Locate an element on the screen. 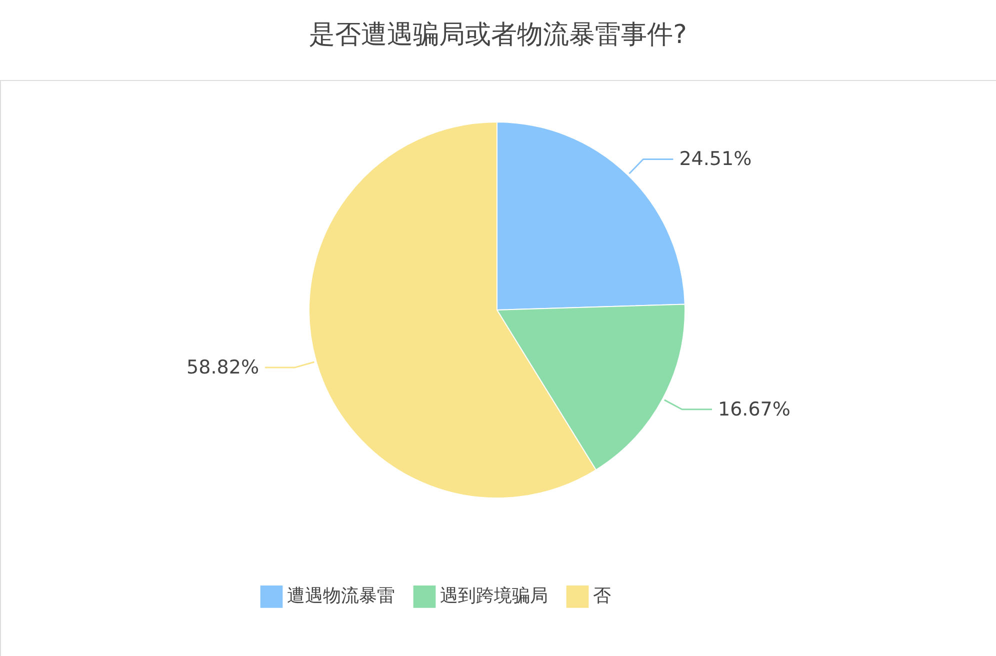  chart-title: 是否遭遇骗局或者物流暴雷事件? is located at coordinates (498, 35).